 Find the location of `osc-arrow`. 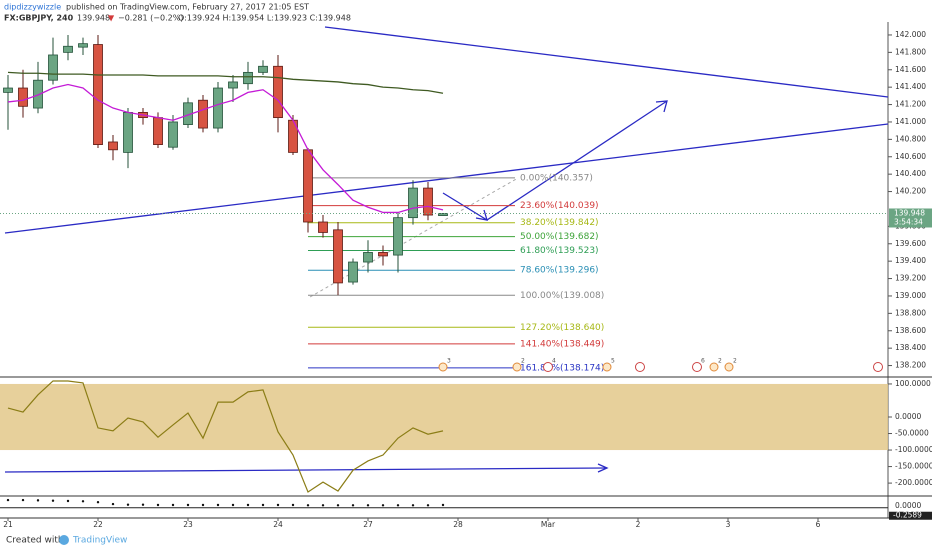

osc-arrow is located at coordinates (306, 470).